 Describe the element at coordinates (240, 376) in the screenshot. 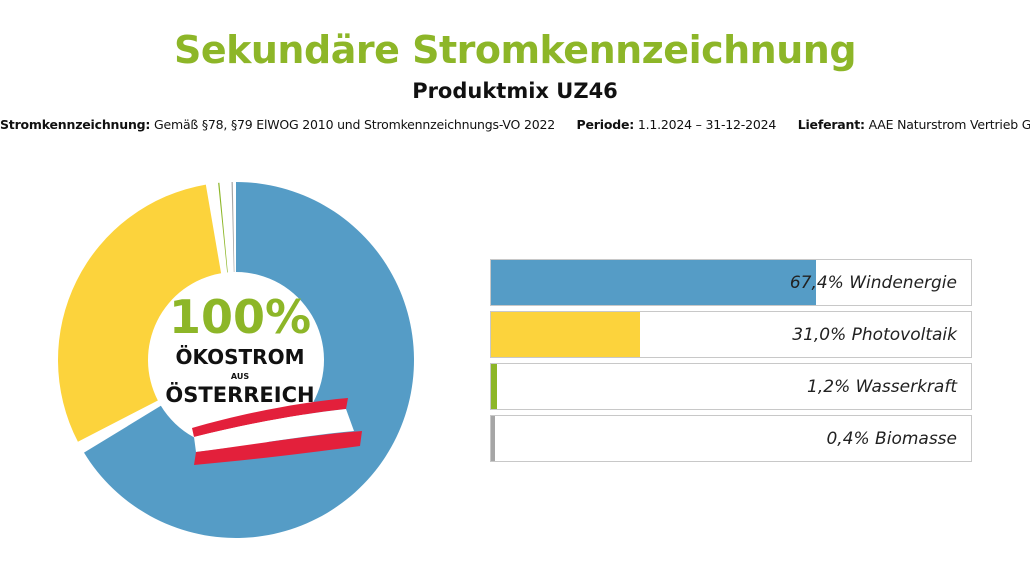

I see `badge-line-aus: AUS` at that location.